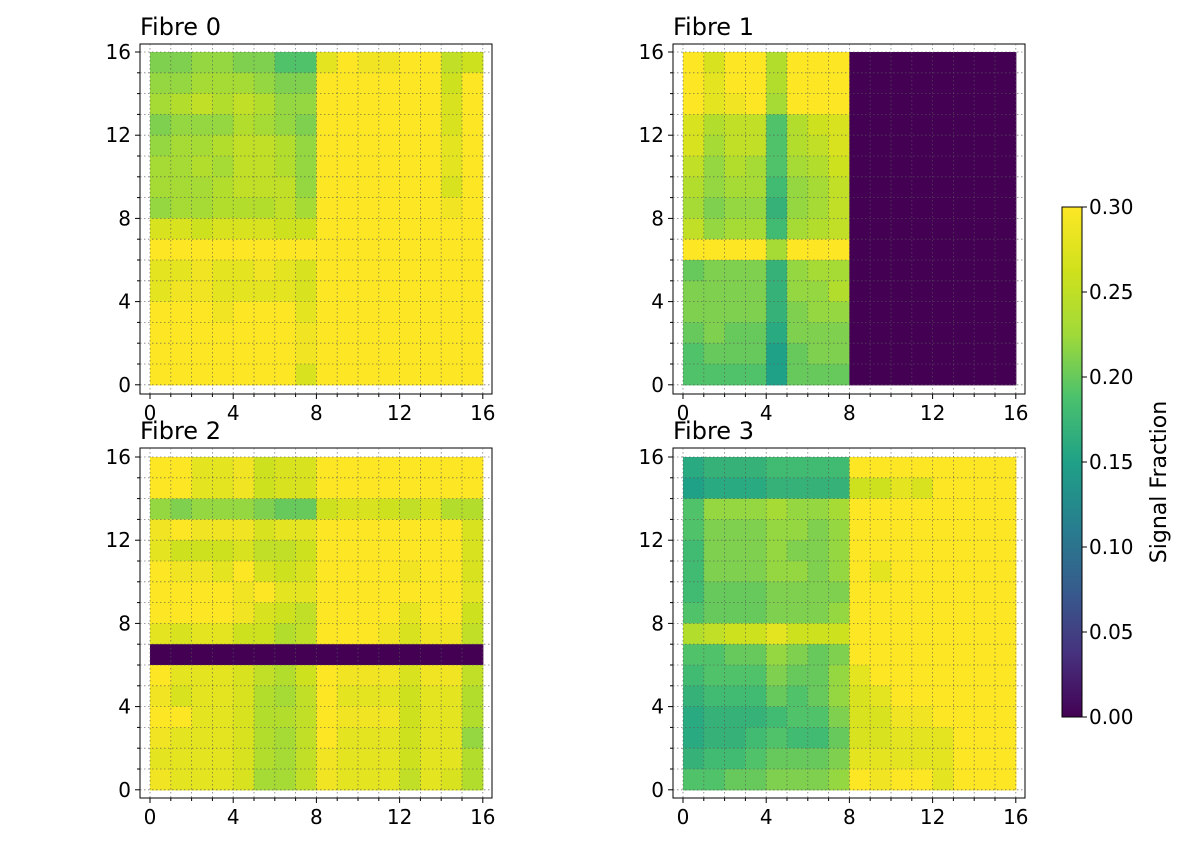 The height and width of the screenshot is (850, 1200). Describe the element at coordinates (849, 413) in the screenshot. I see `x-tick-label: 8` at that location.